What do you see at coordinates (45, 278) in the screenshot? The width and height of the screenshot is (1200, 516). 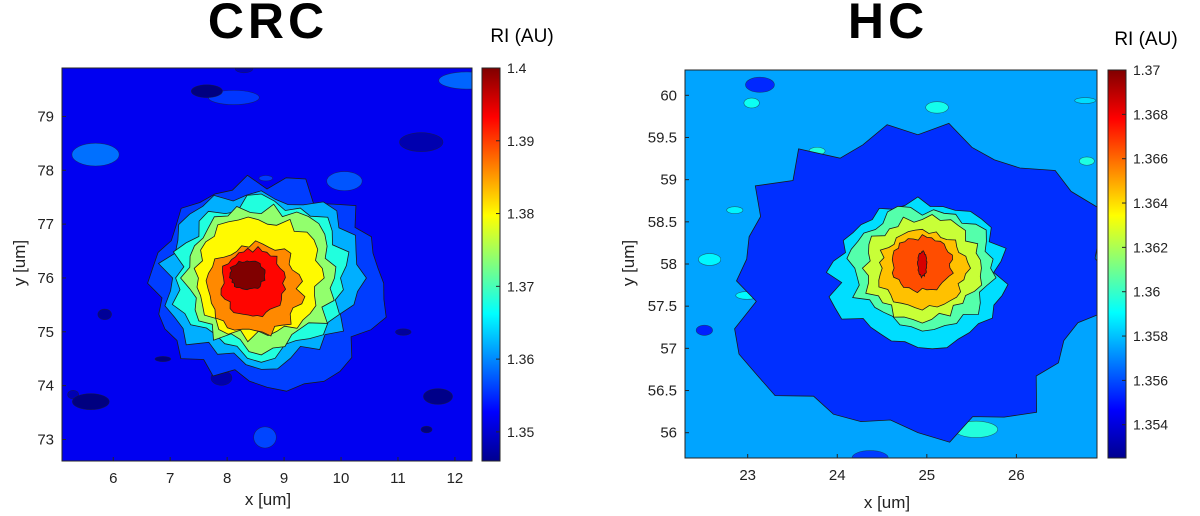 I see `y-tick-label: 76` at bounding box center [45, 278].